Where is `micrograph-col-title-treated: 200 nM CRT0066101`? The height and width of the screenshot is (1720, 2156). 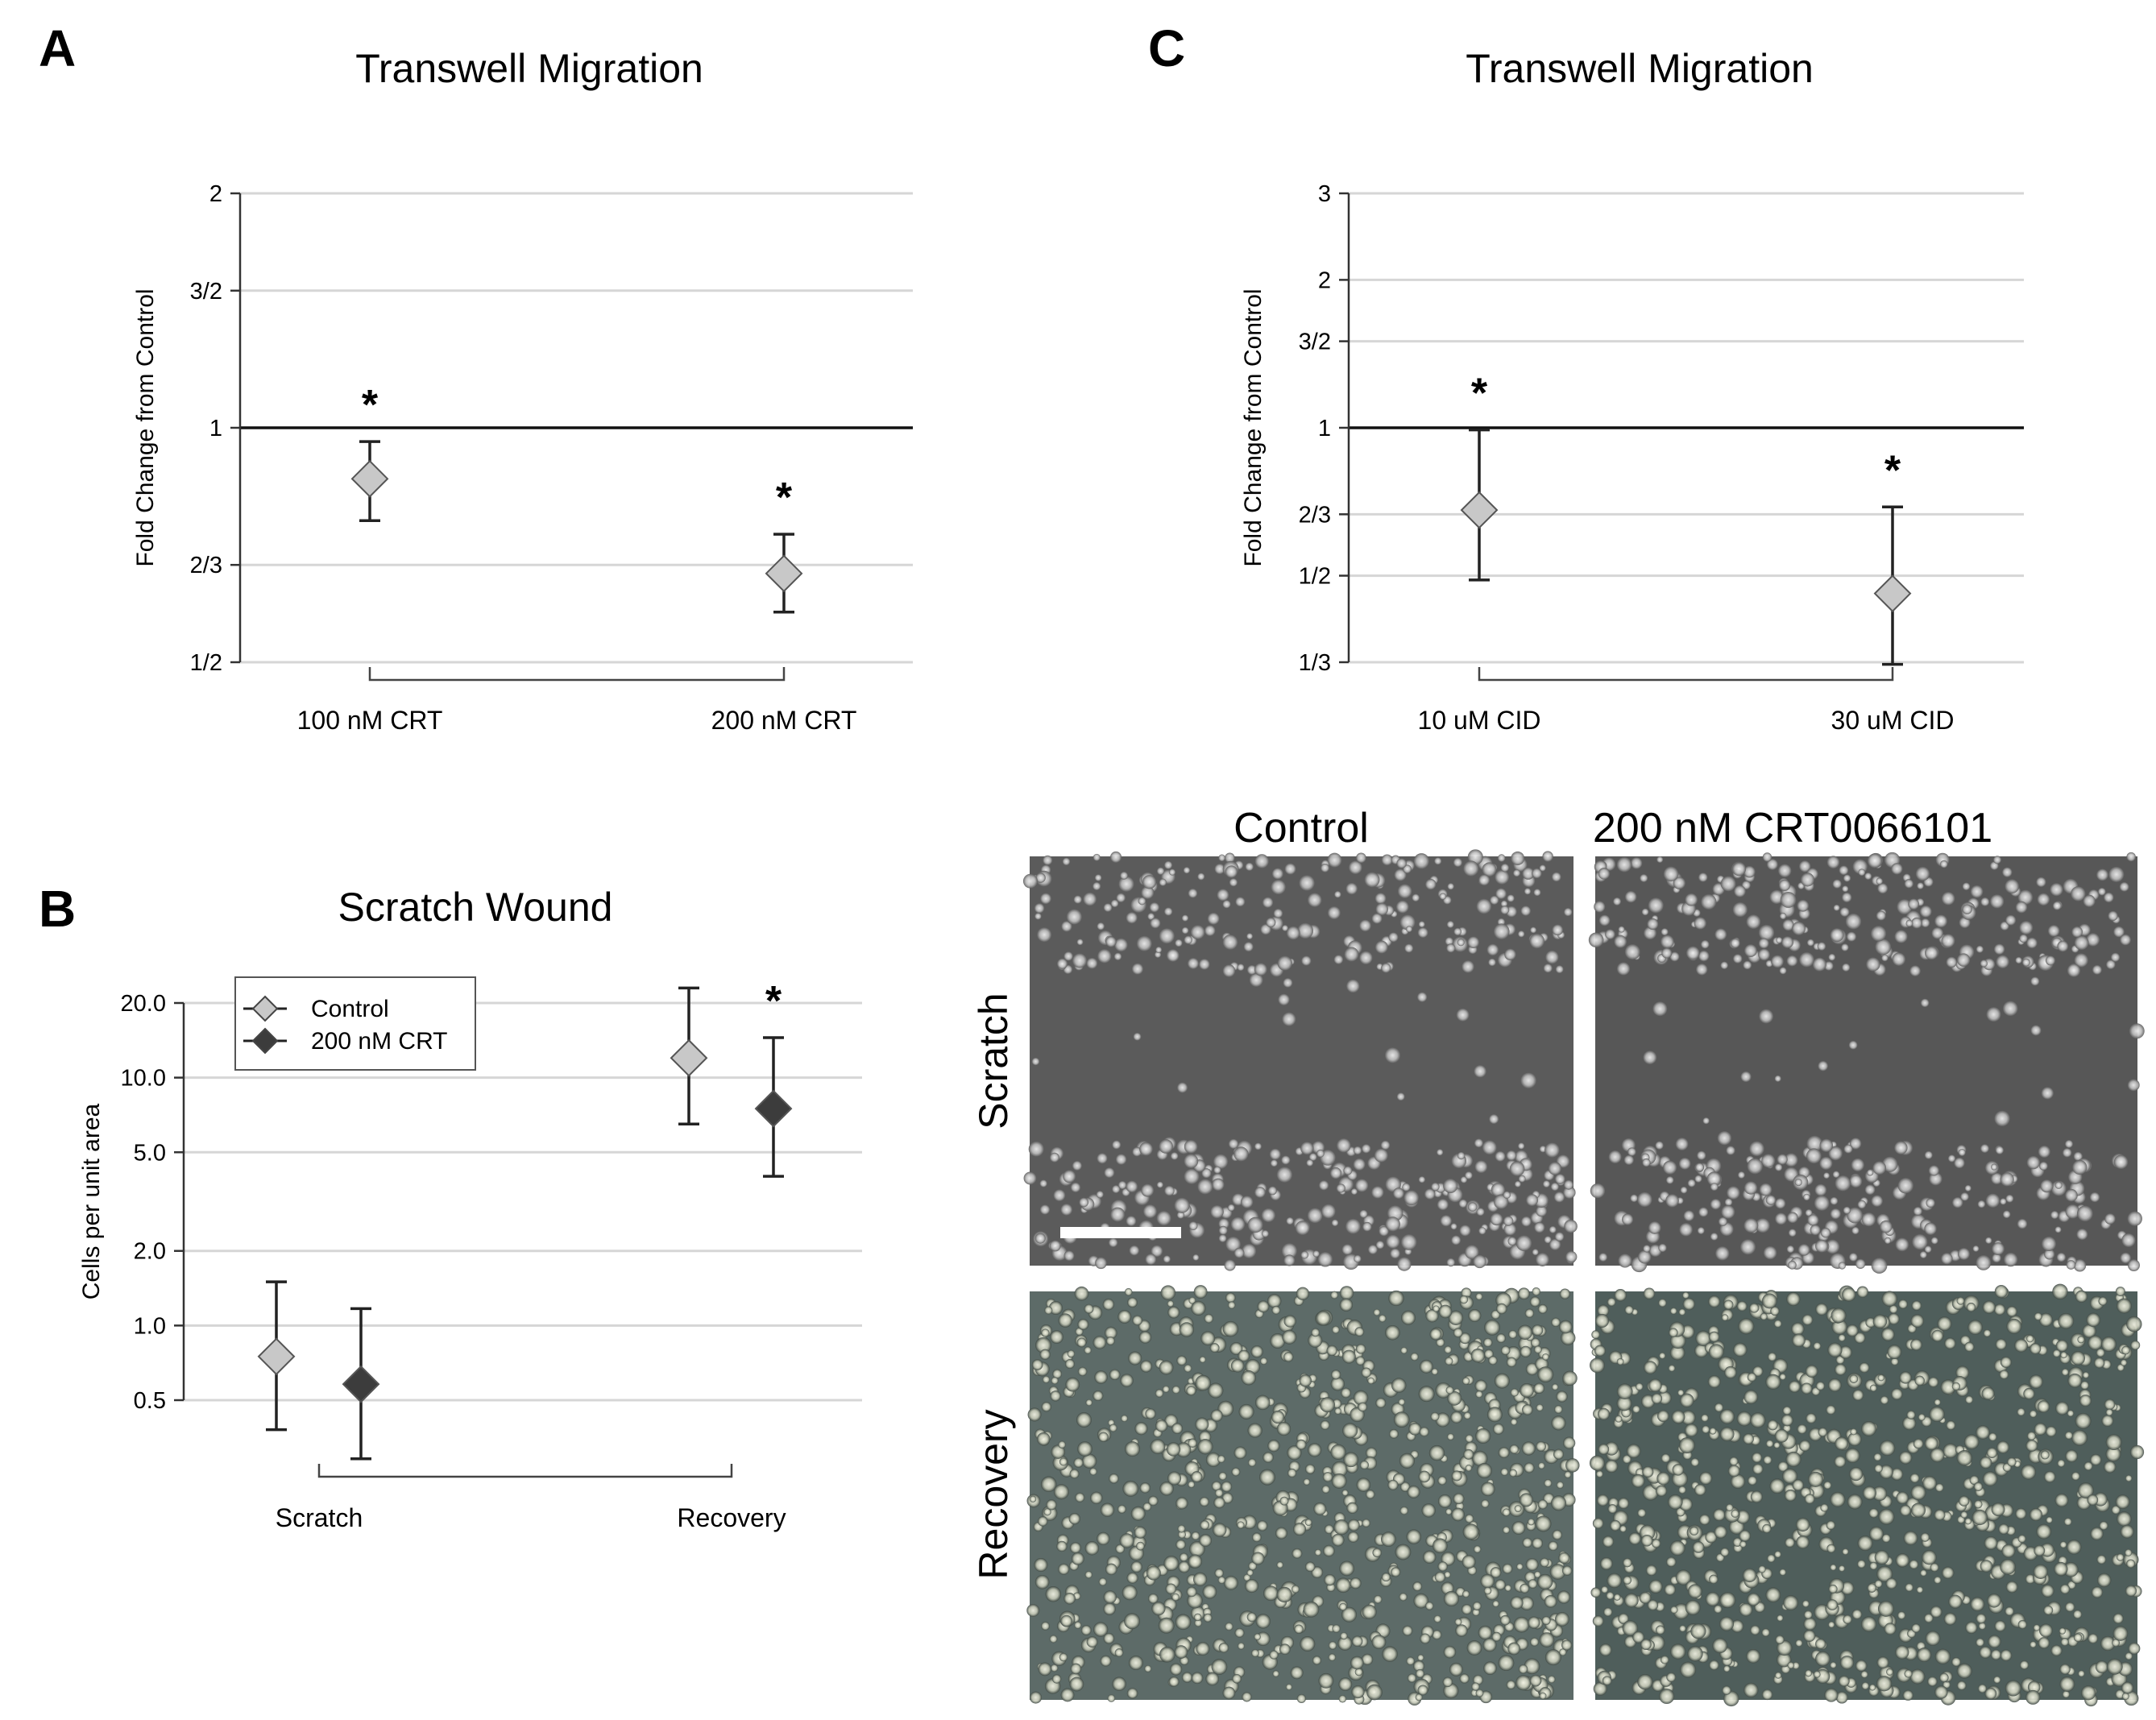 micrograph-col-title-treated: 200 nM CRT0066101 is located at coordinates (1792, 828).